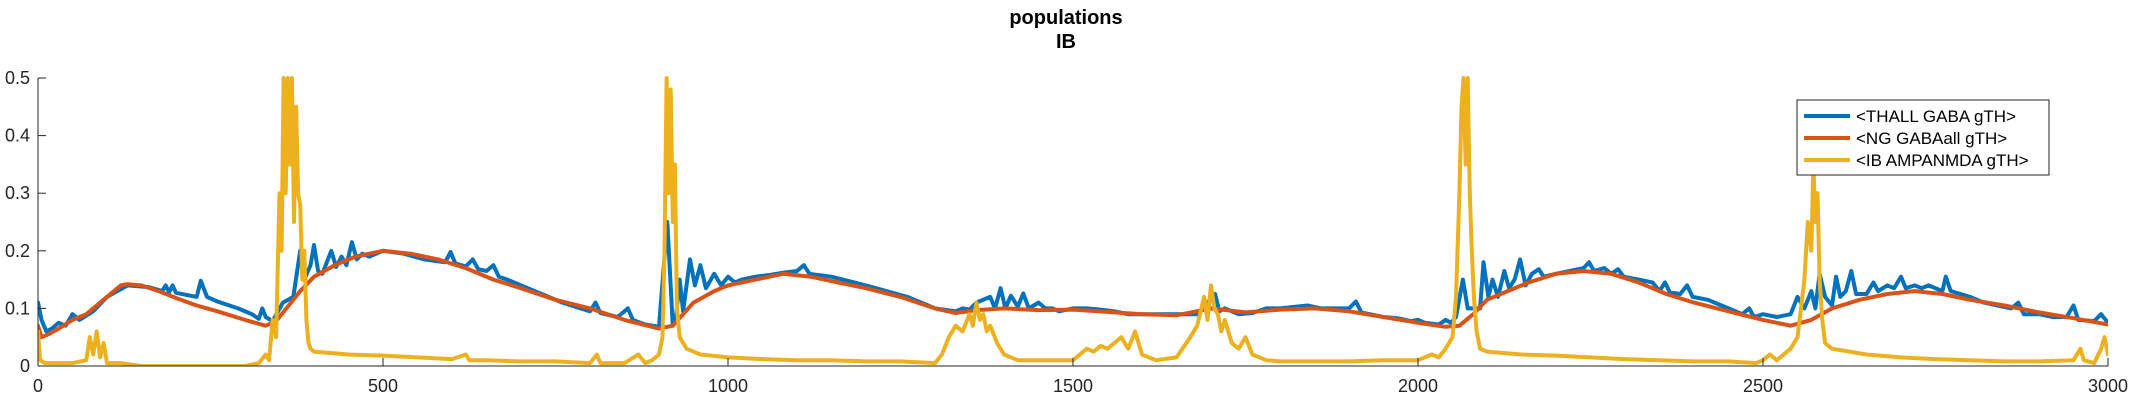 The image size is (2133, 400). What do you see at coordinates (1065, 18) in the screenshot?
I see `chart-title-line-1: populations` at bounding box center [1065, 18].